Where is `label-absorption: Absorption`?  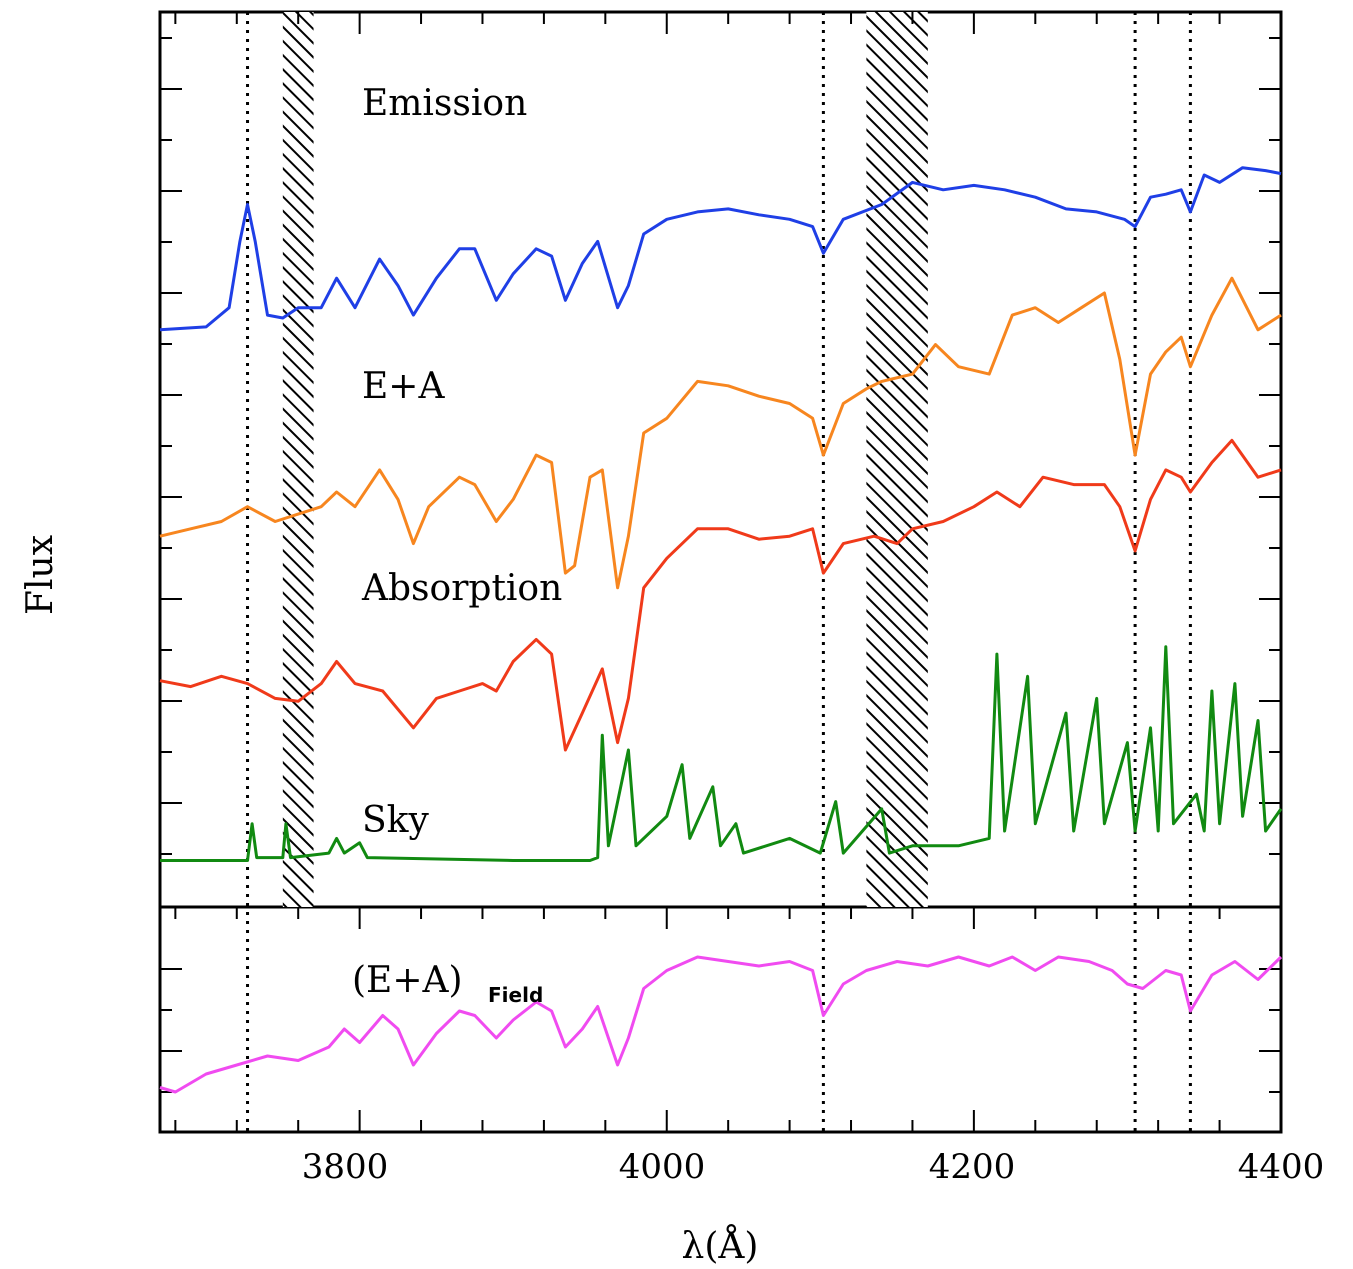 label-absorption: Absorption is located at coordinates (461, 588).